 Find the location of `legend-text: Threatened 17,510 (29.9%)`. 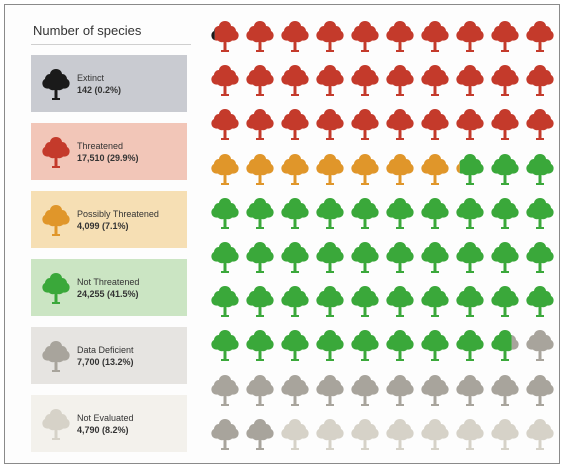

legend-text: Threatened 17,510 (29.9%) is located at coordinates (108, 152).